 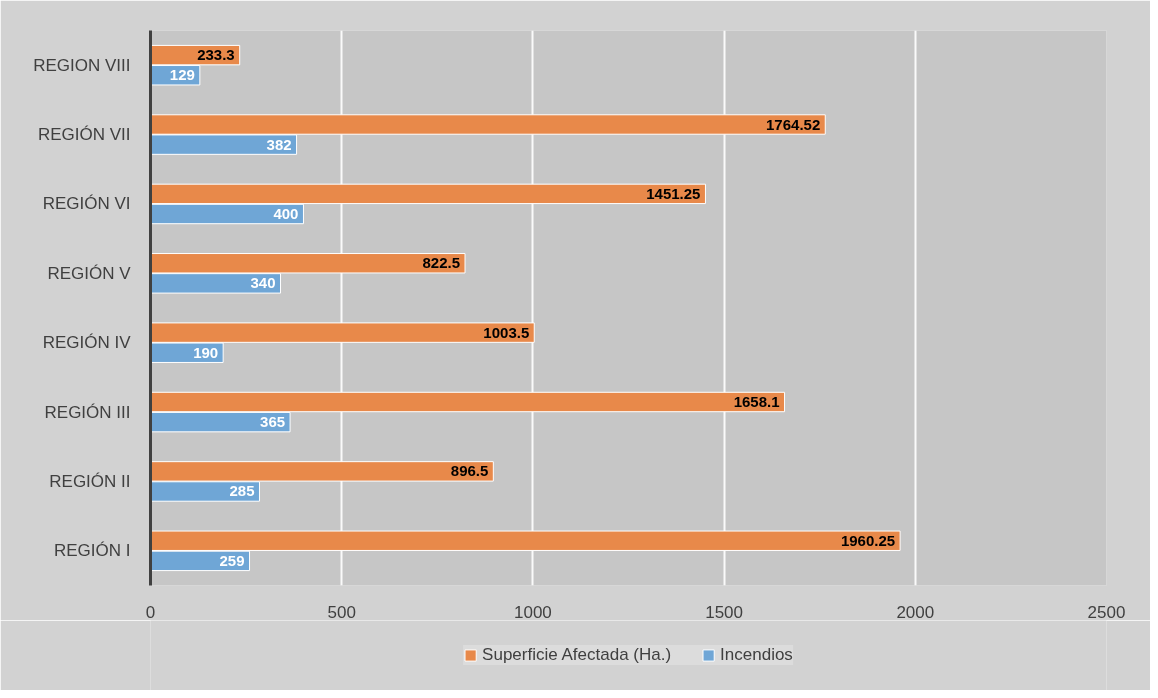 What do you see at coordinates (82, 65) in the screenshot?
I see `y-tick-label: REGION VIII` at bounding box center [82, 65].